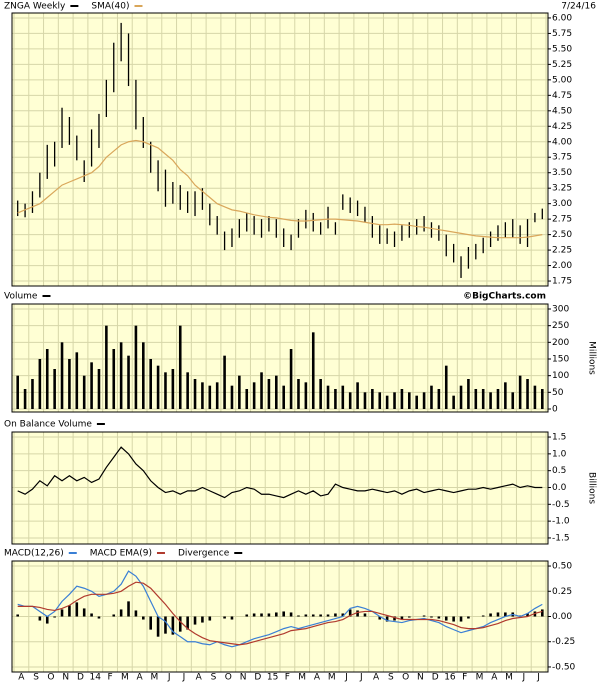  Describe the element at coordinates (563, 642) in the screenshot. I see `y-tick-label: -0.25` at that location.